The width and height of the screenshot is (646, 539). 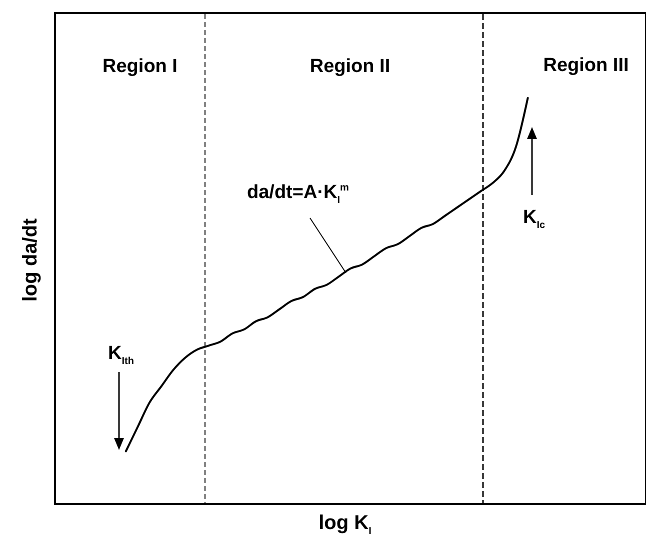 I want to click on x-axis-title: log K$_{I}$, so click(x=345, y=524).